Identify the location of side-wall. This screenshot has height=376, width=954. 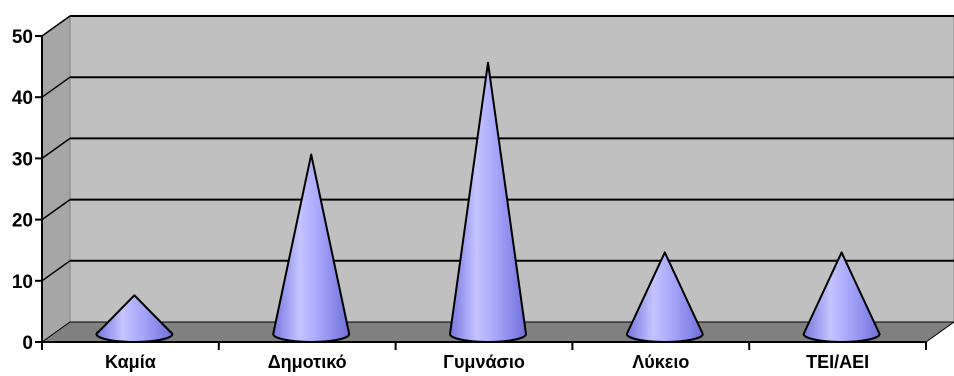
(56, 179).